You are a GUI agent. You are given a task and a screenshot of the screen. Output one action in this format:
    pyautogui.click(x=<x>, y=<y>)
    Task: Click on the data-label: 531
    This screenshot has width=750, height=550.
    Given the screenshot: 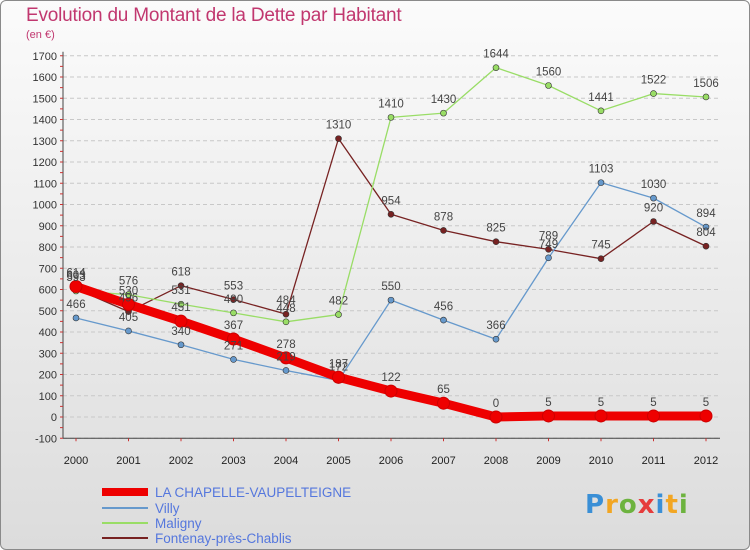 What is the action you would take?
    pyautogui.click(x=180, y=291)
    